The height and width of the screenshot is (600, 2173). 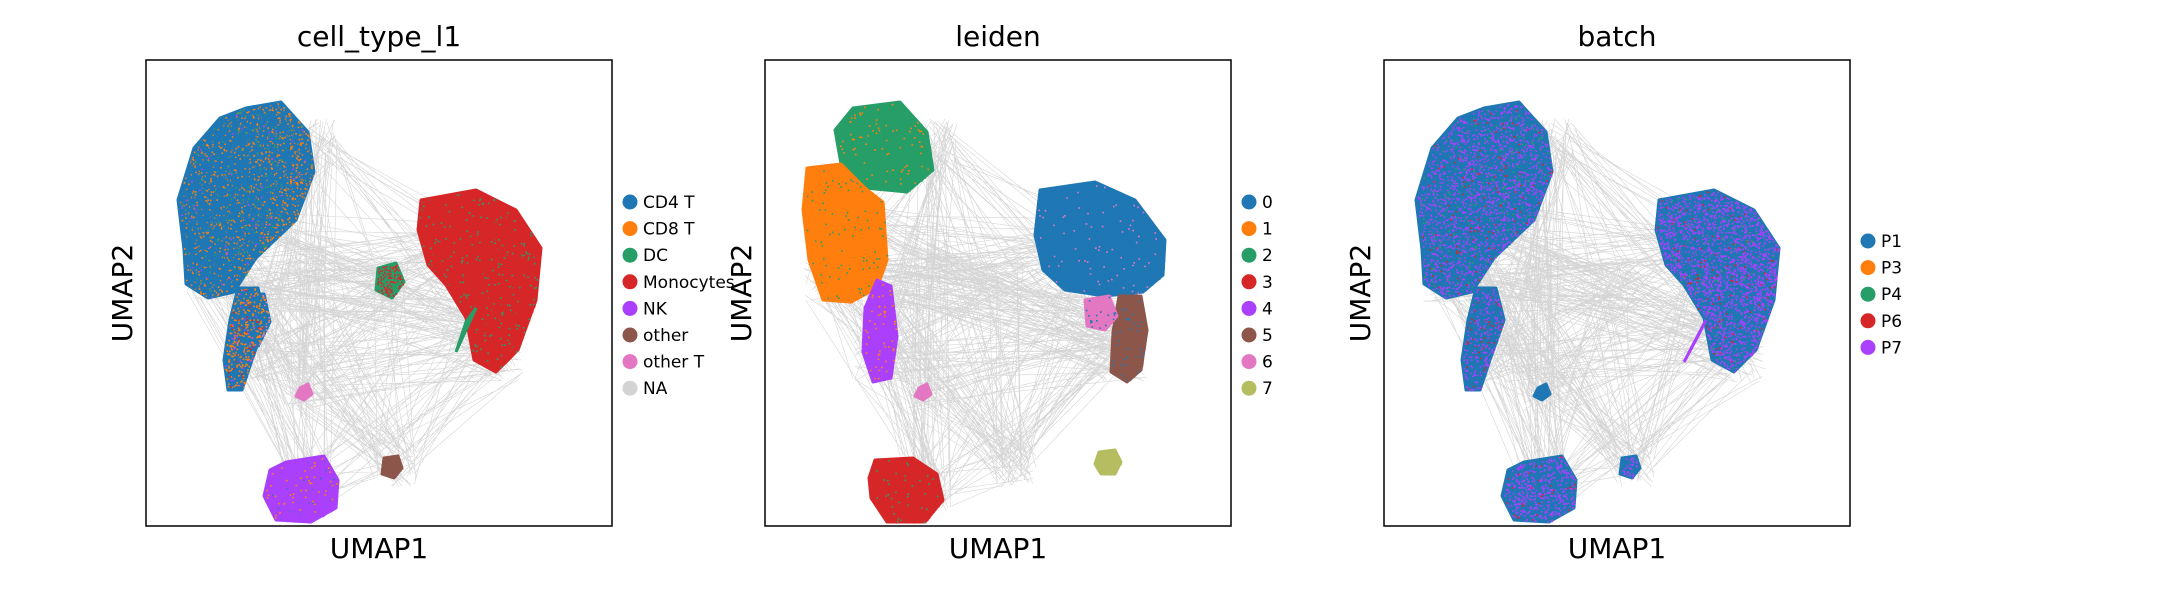 I want to click on legend-label: DC, so click(x=655, y=256).